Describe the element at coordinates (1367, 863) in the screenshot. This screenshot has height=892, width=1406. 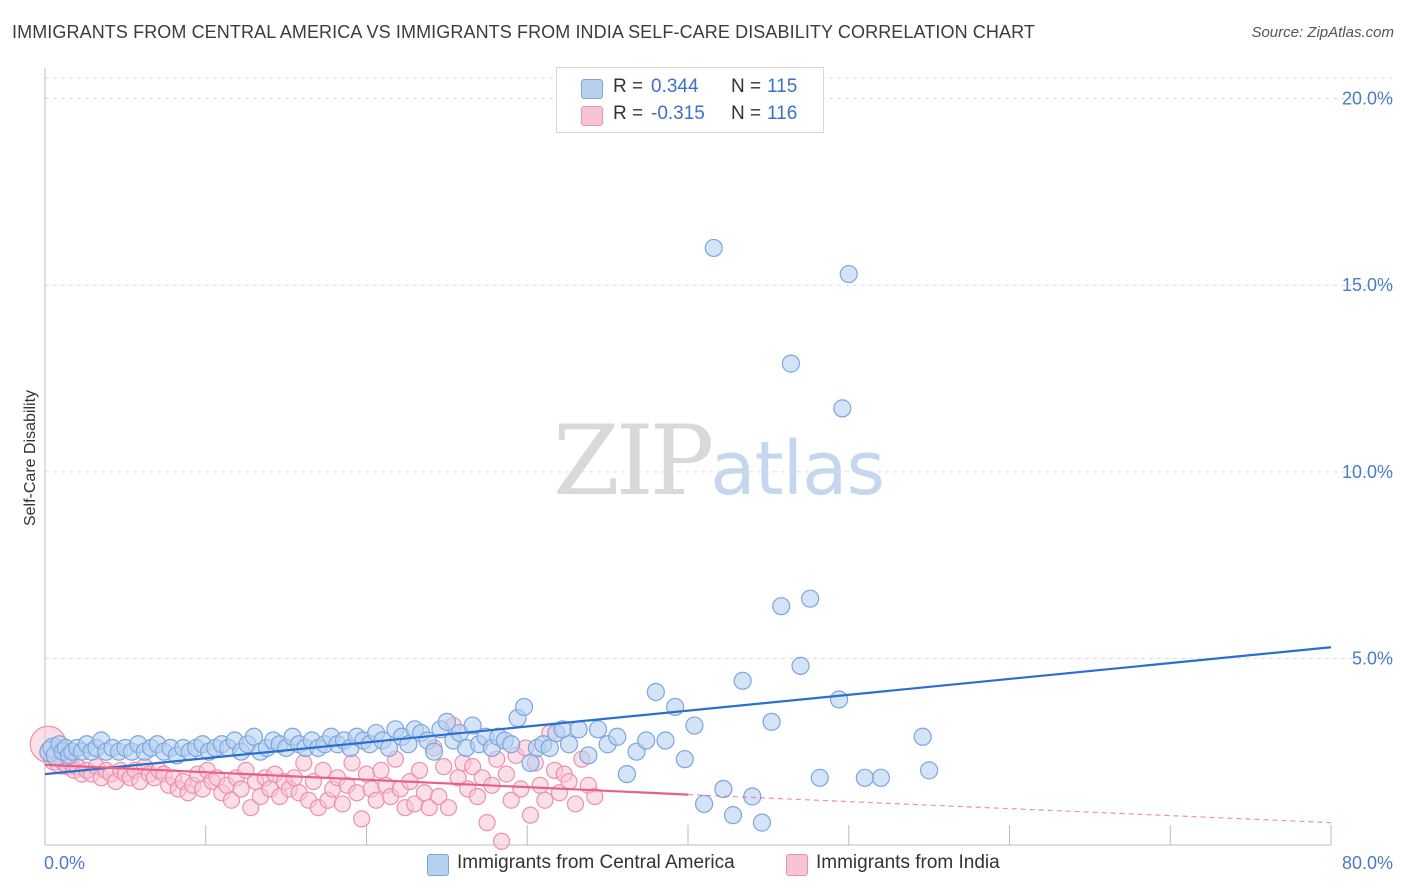
I see `x-tick-label: 80.0%` at that location.